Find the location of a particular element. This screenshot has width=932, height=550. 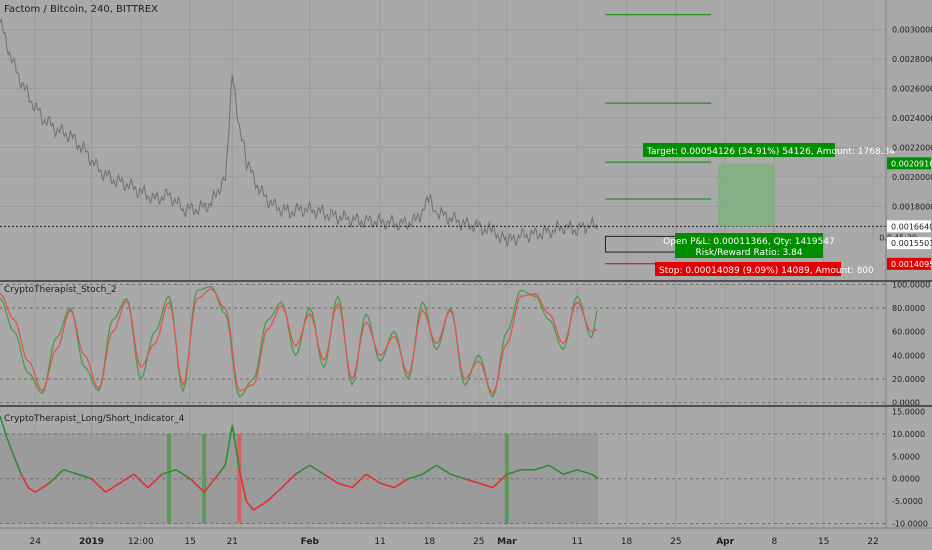

stop-label-bg is located at coordinates (748, 269).